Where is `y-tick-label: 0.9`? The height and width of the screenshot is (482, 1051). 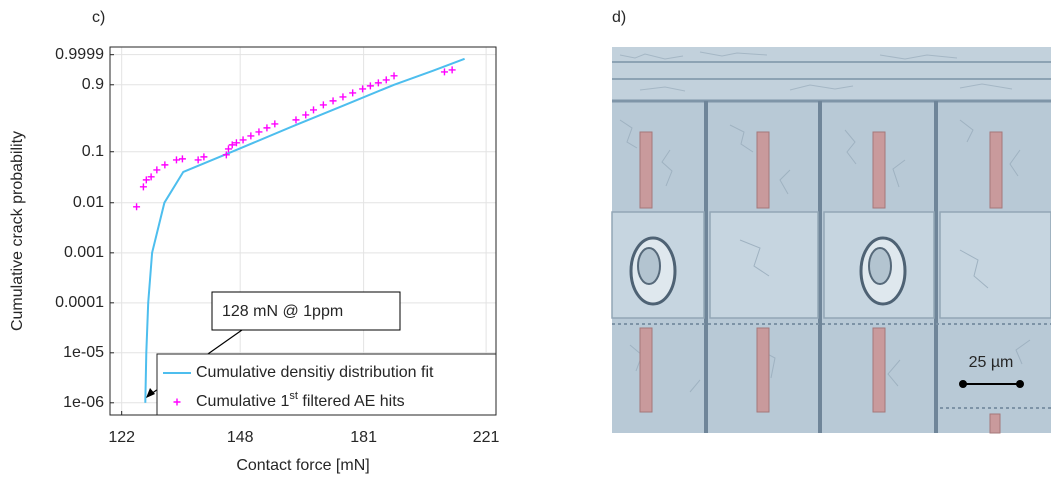
y-tick-label: 0.9 is located at coordinates (93, 84).